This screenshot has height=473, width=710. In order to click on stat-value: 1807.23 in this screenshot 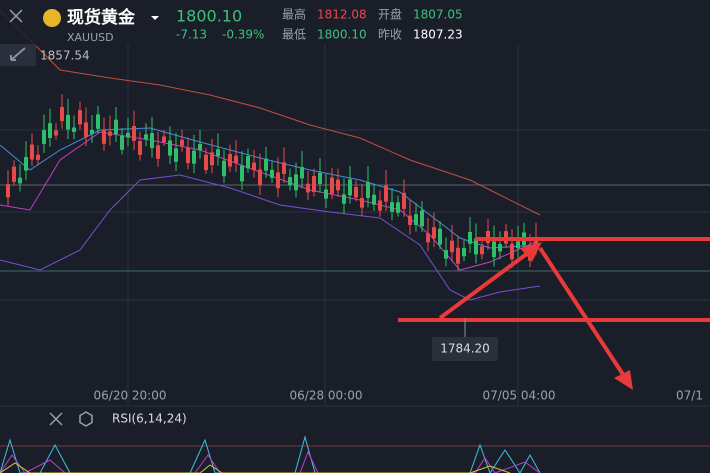, I will do `click(438, 35)`.